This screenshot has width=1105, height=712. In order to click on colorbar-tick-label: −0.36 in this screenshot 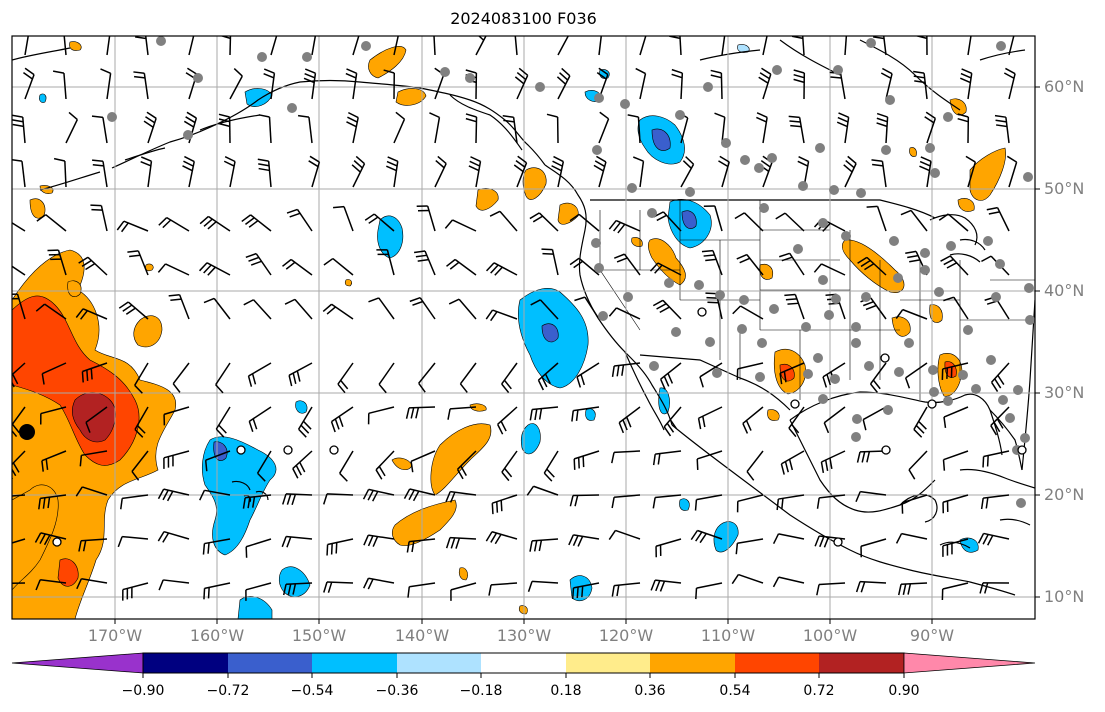, I will do `click(397, 691)`.